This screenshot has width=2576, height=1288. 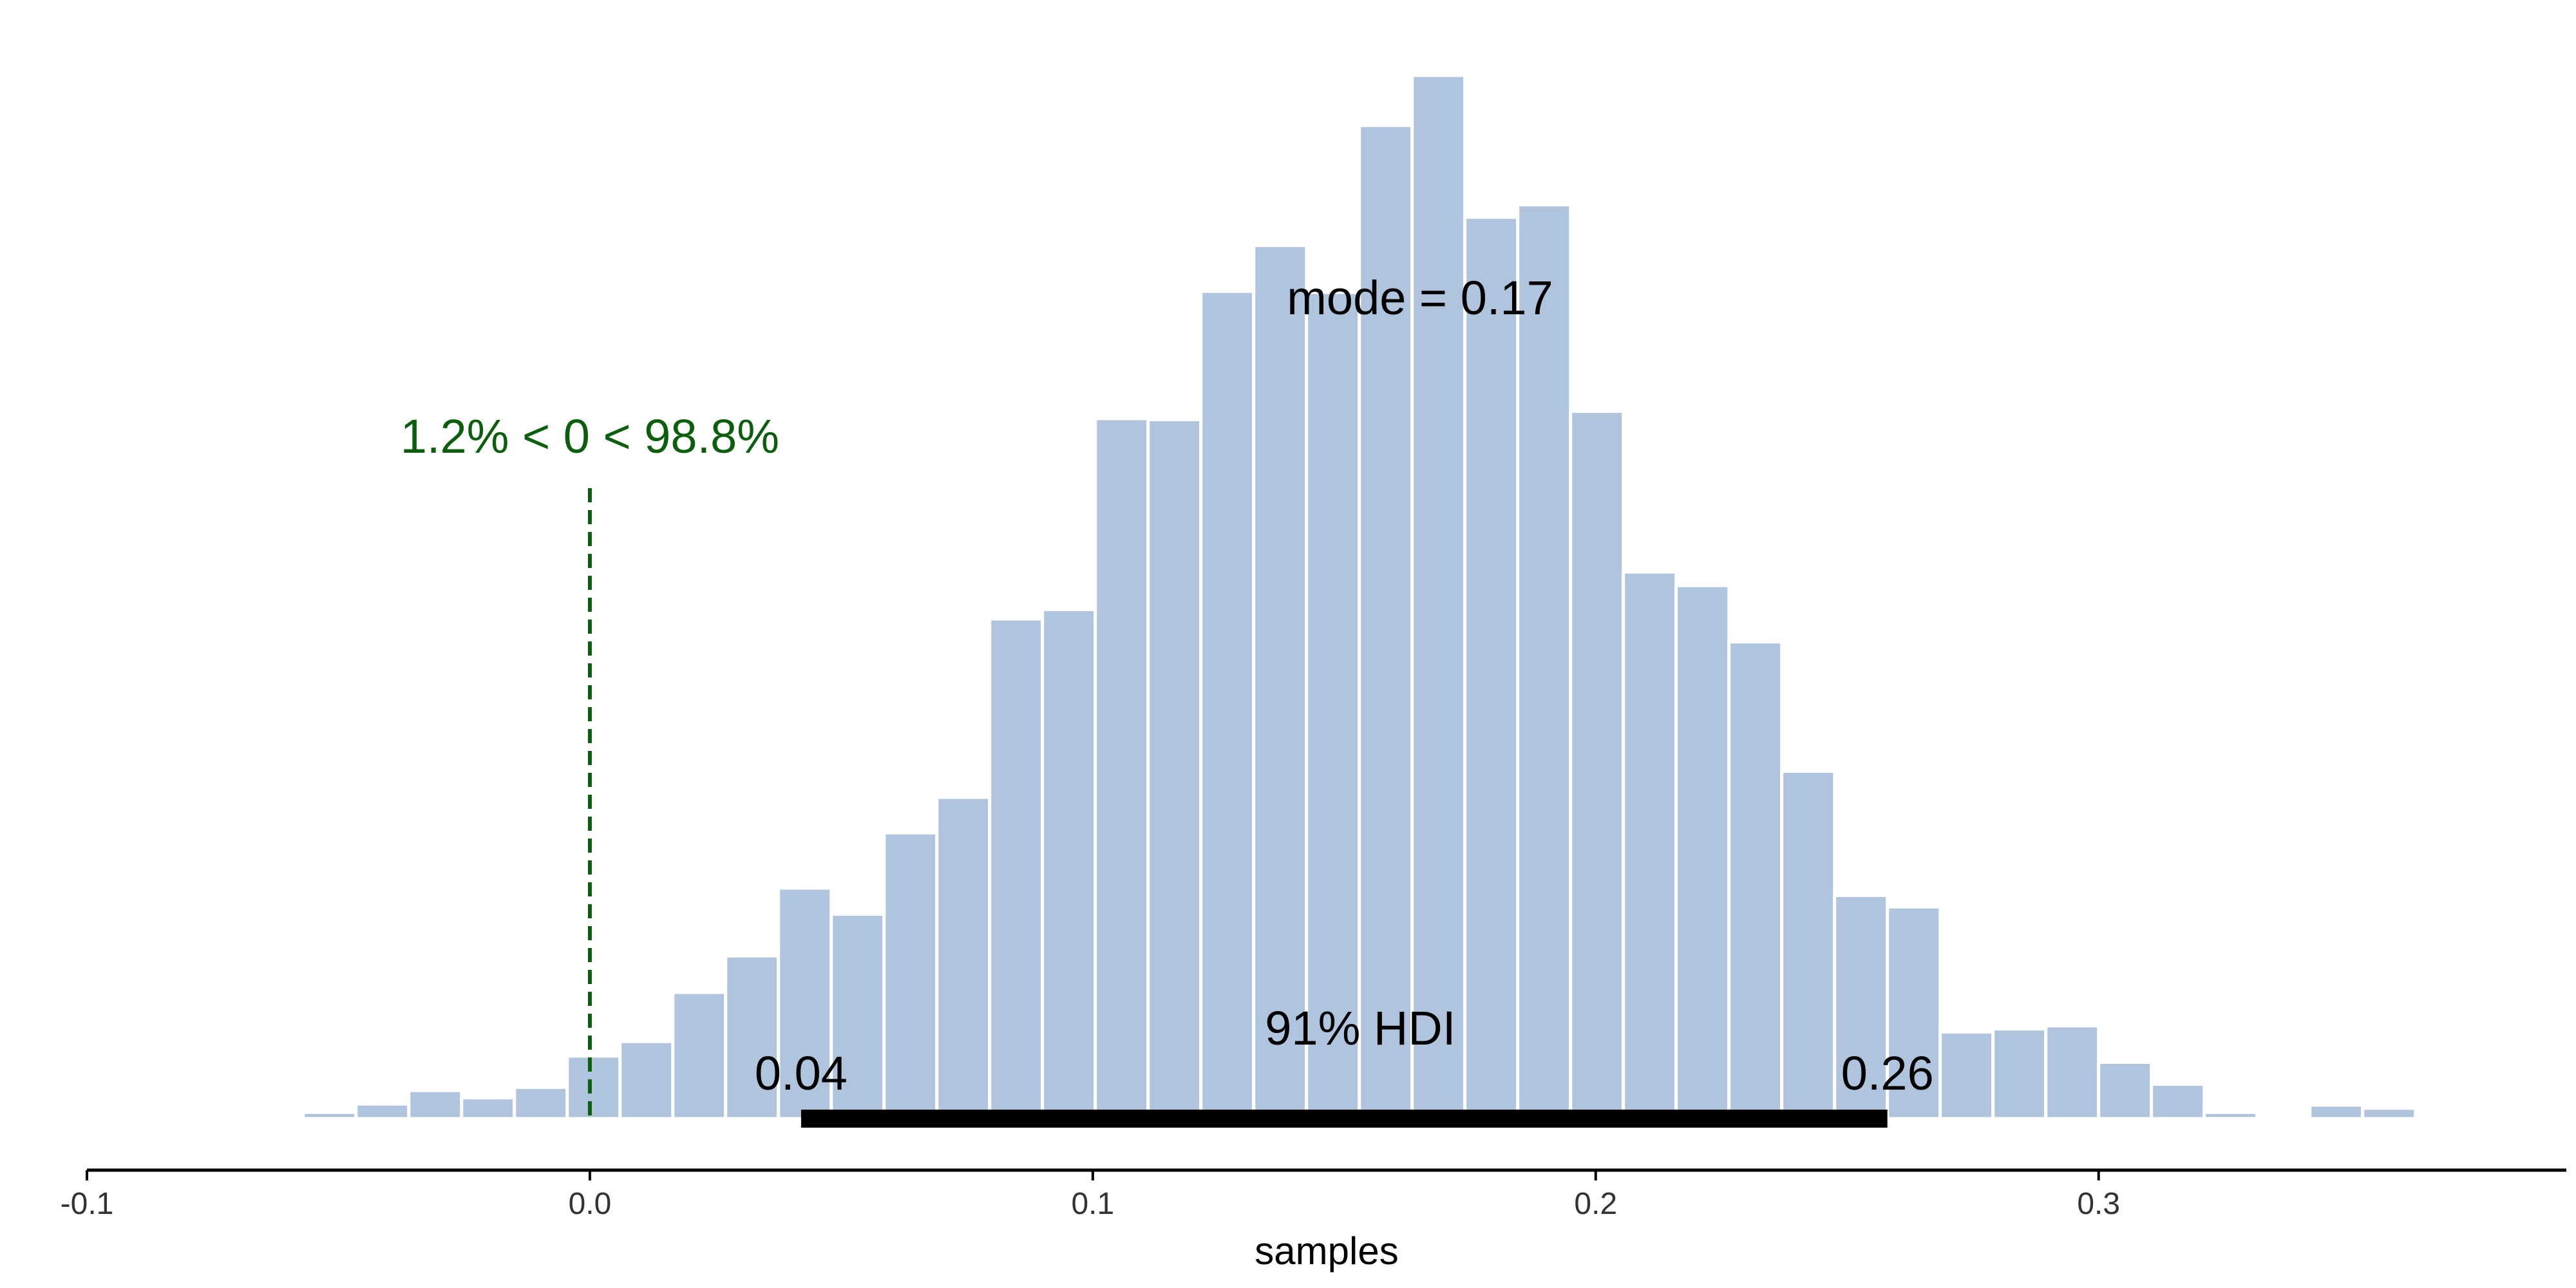 I want to click on hdi-label: 91% HDI, so click(x=1360, y=1028).